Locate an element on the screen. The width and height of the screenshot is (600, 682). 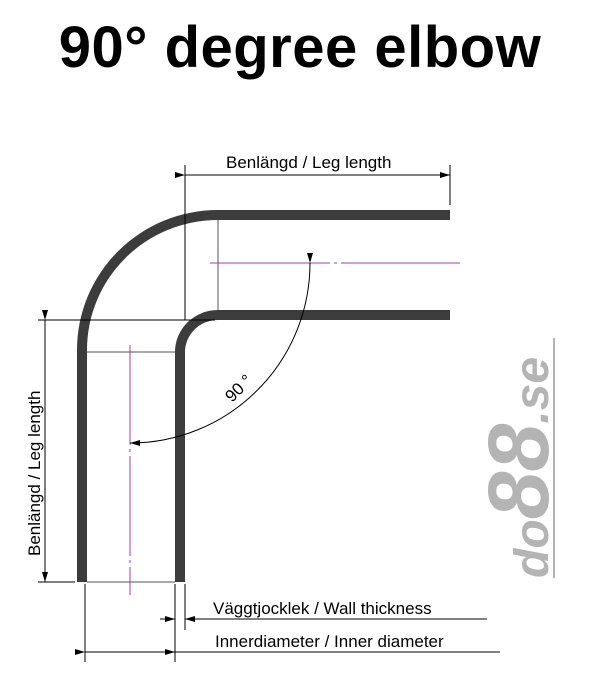
page-title: 90° degree elbow is located at coordinates (300, 47).